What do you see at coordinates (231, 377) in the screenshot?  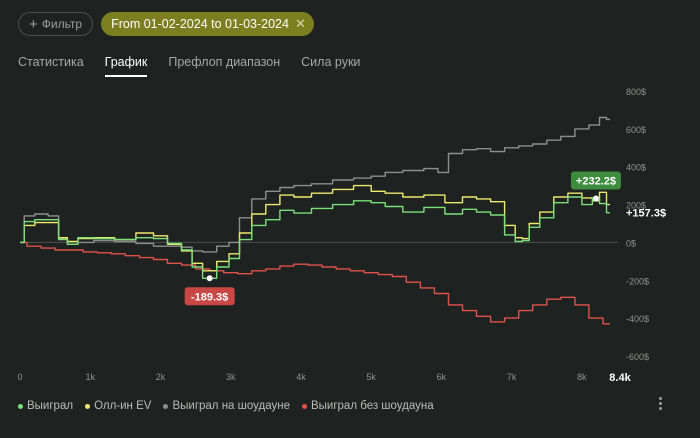 I see `x-tick-label: 3k` at bounding box center [231, 377].